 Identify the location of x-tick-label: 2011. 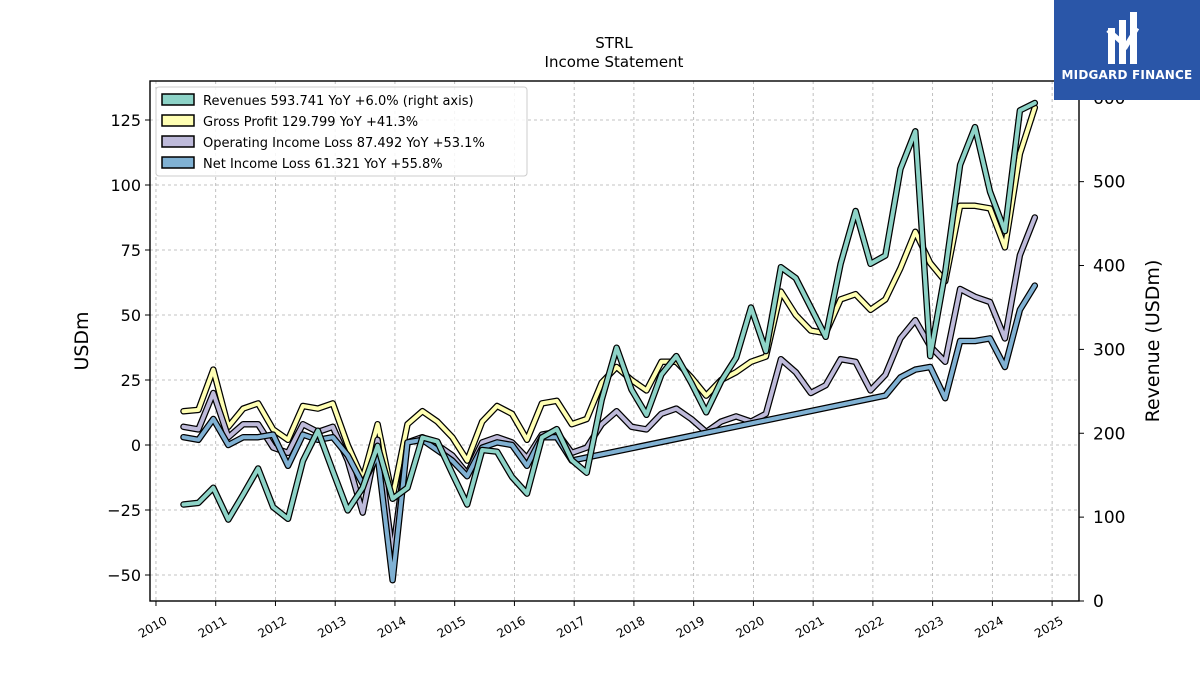
(212, 626).